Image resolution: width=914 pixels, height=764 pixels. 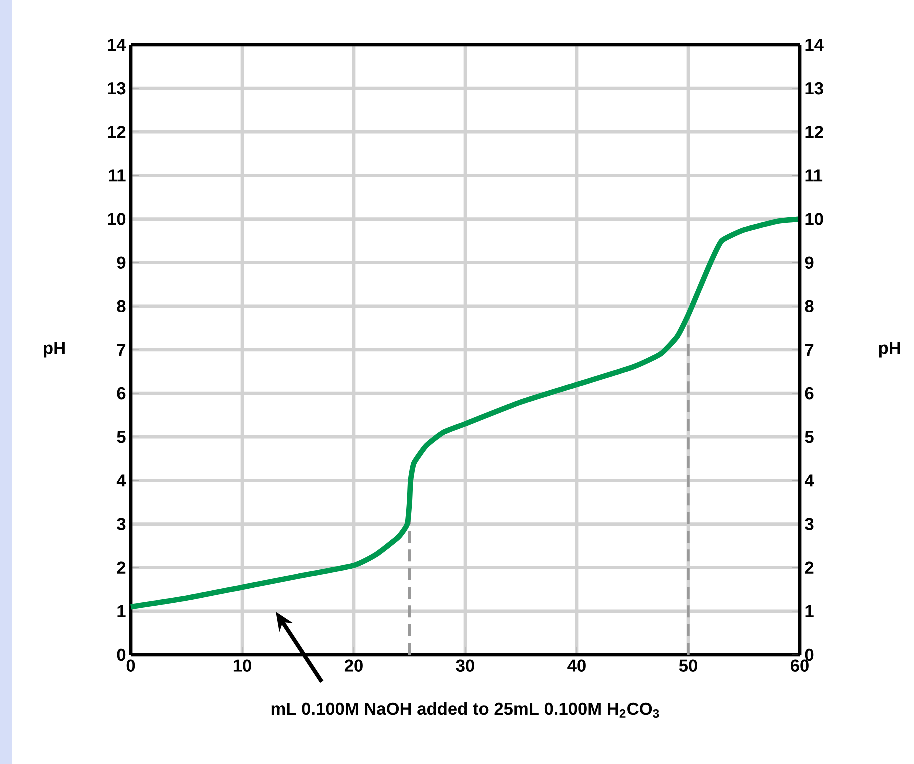 What do you see at coordinates (809, 306) in the screenshot?
I see `y2-tick-label: 8` at bounding box center [809, 306].